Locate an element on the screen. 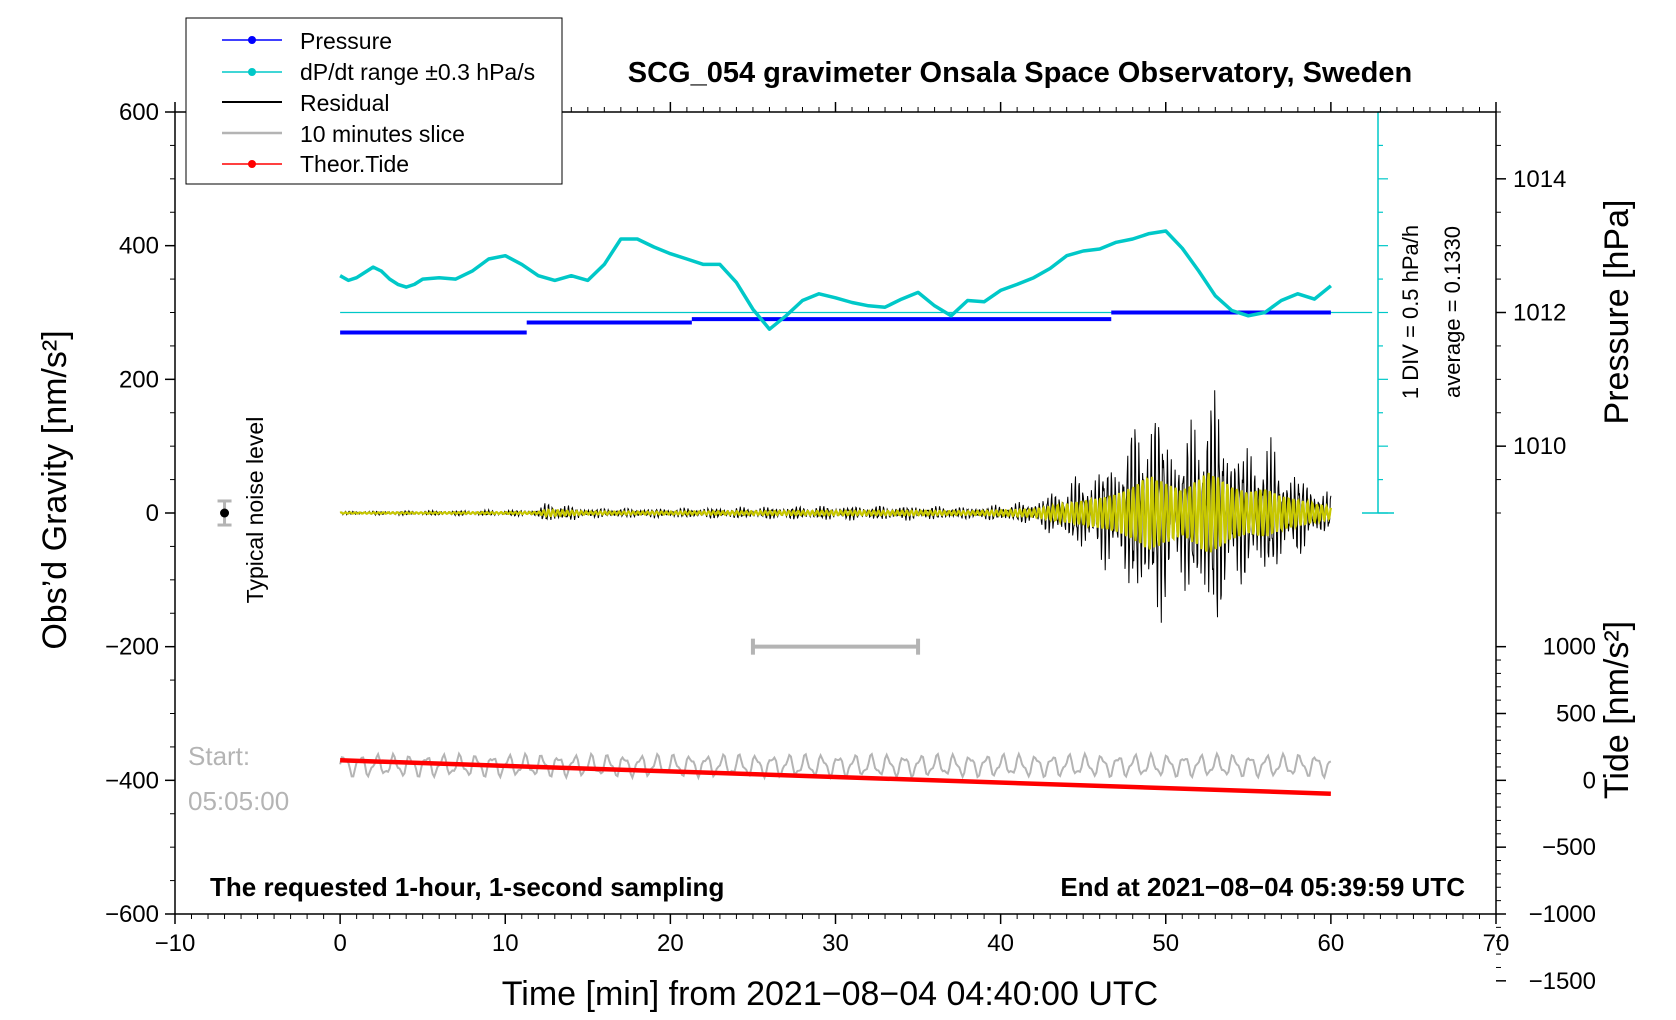  pressure-tick-label: 1014 is located at coordinates (1539, 179).